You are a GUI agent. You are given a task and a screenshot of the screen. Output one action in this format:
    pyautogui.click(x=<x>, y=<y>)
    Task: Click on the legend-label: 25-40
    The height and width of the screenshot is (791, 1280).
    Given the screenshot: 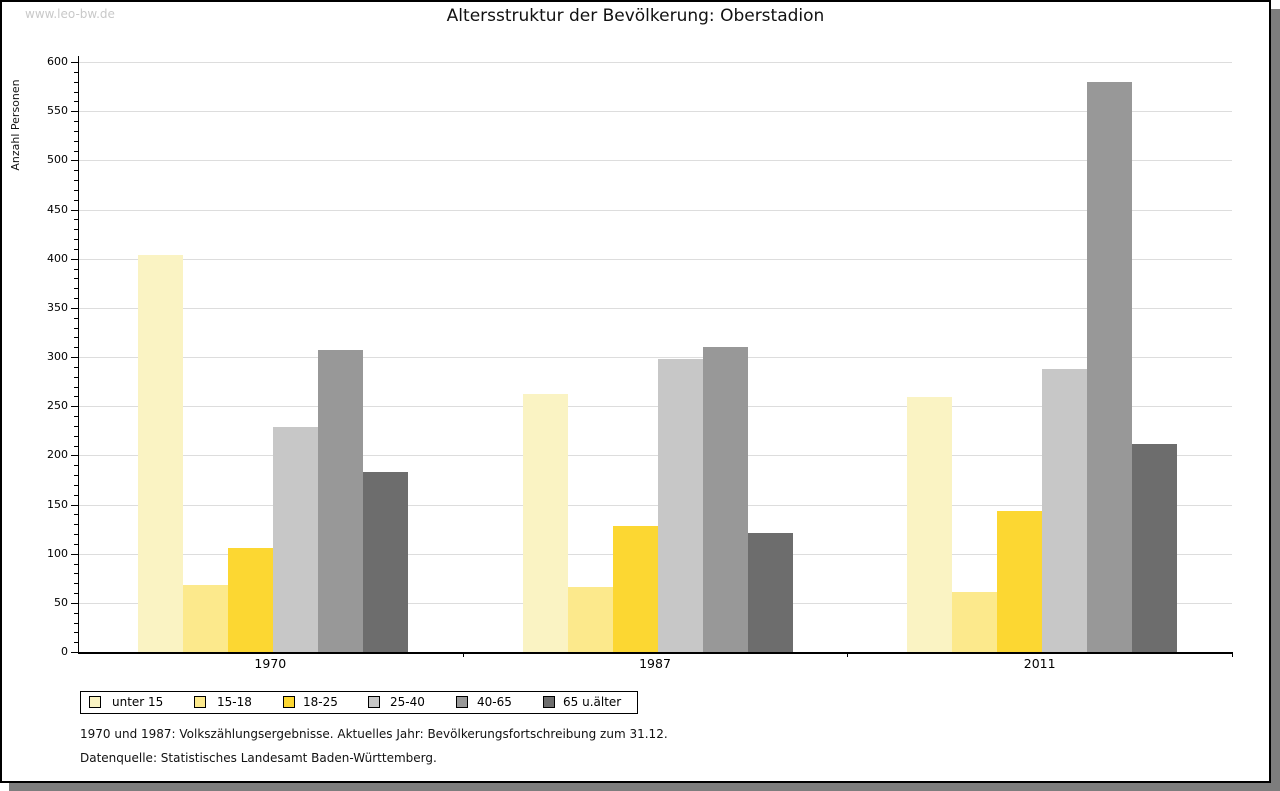 What is the action you would take?
    pyautogui.click(x=407, y=702)
    